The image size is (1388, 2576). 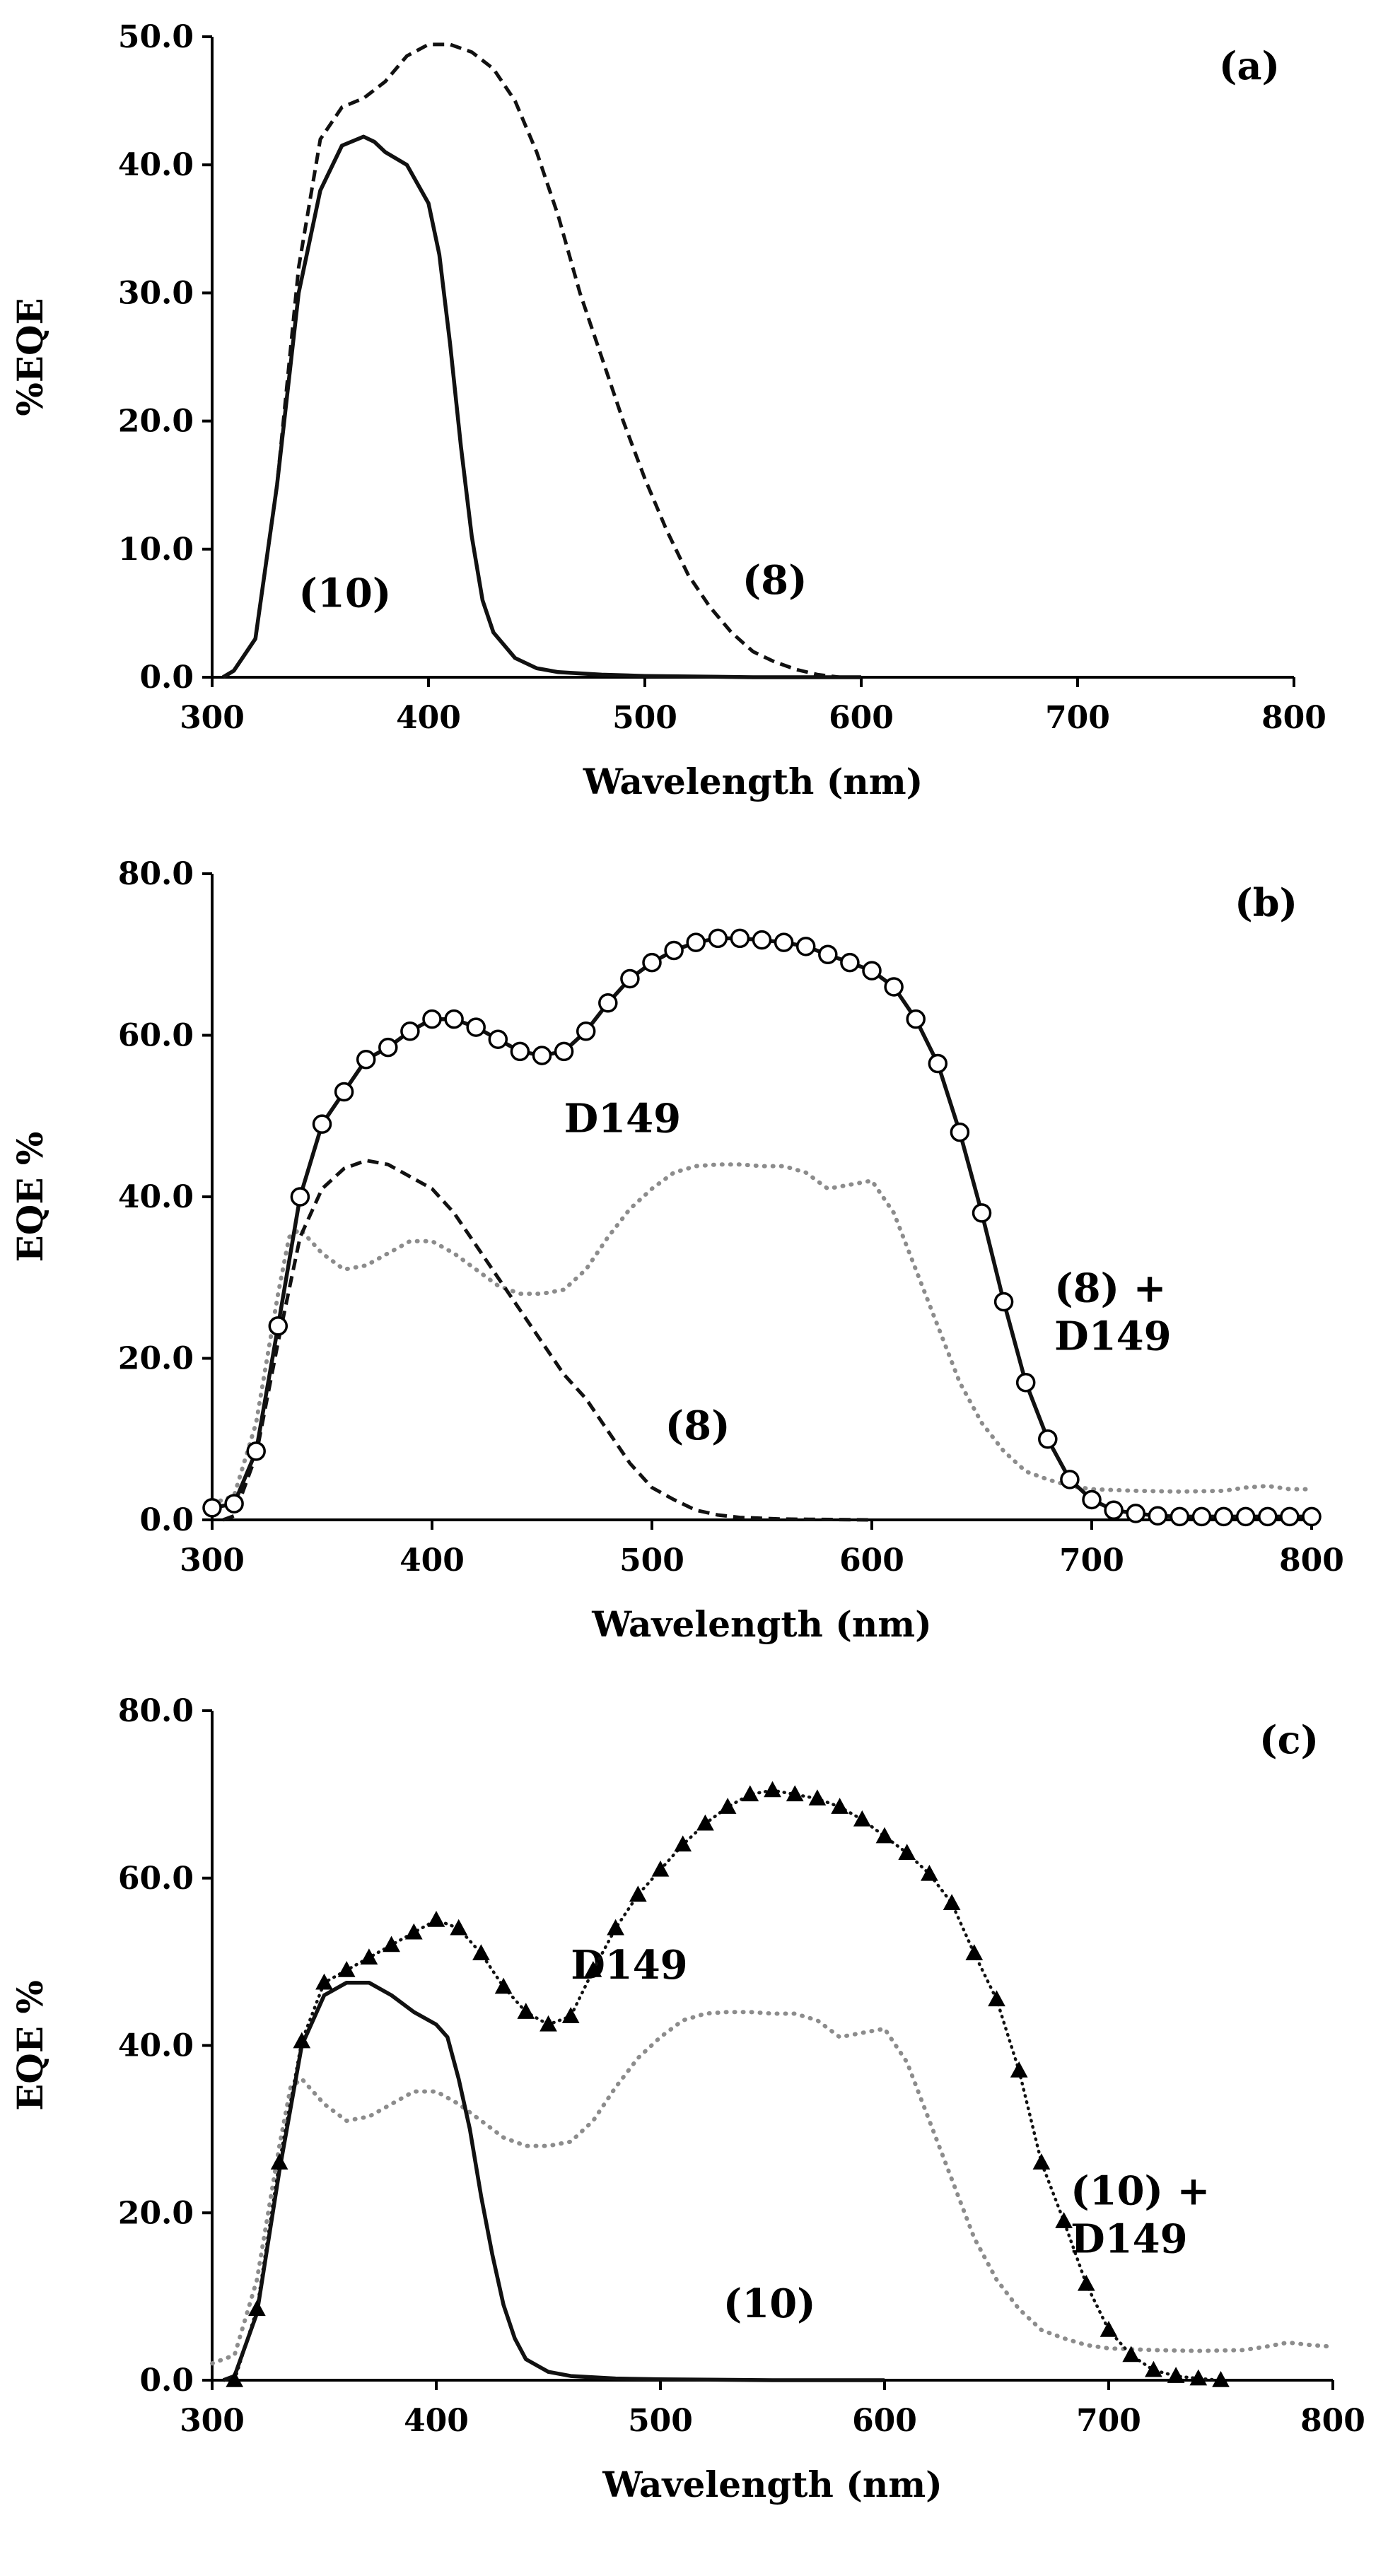 What do you see at coordinates (772, 2188) in the screenshot?
I see `series-line-d149` at bounding box center [772, 2188].